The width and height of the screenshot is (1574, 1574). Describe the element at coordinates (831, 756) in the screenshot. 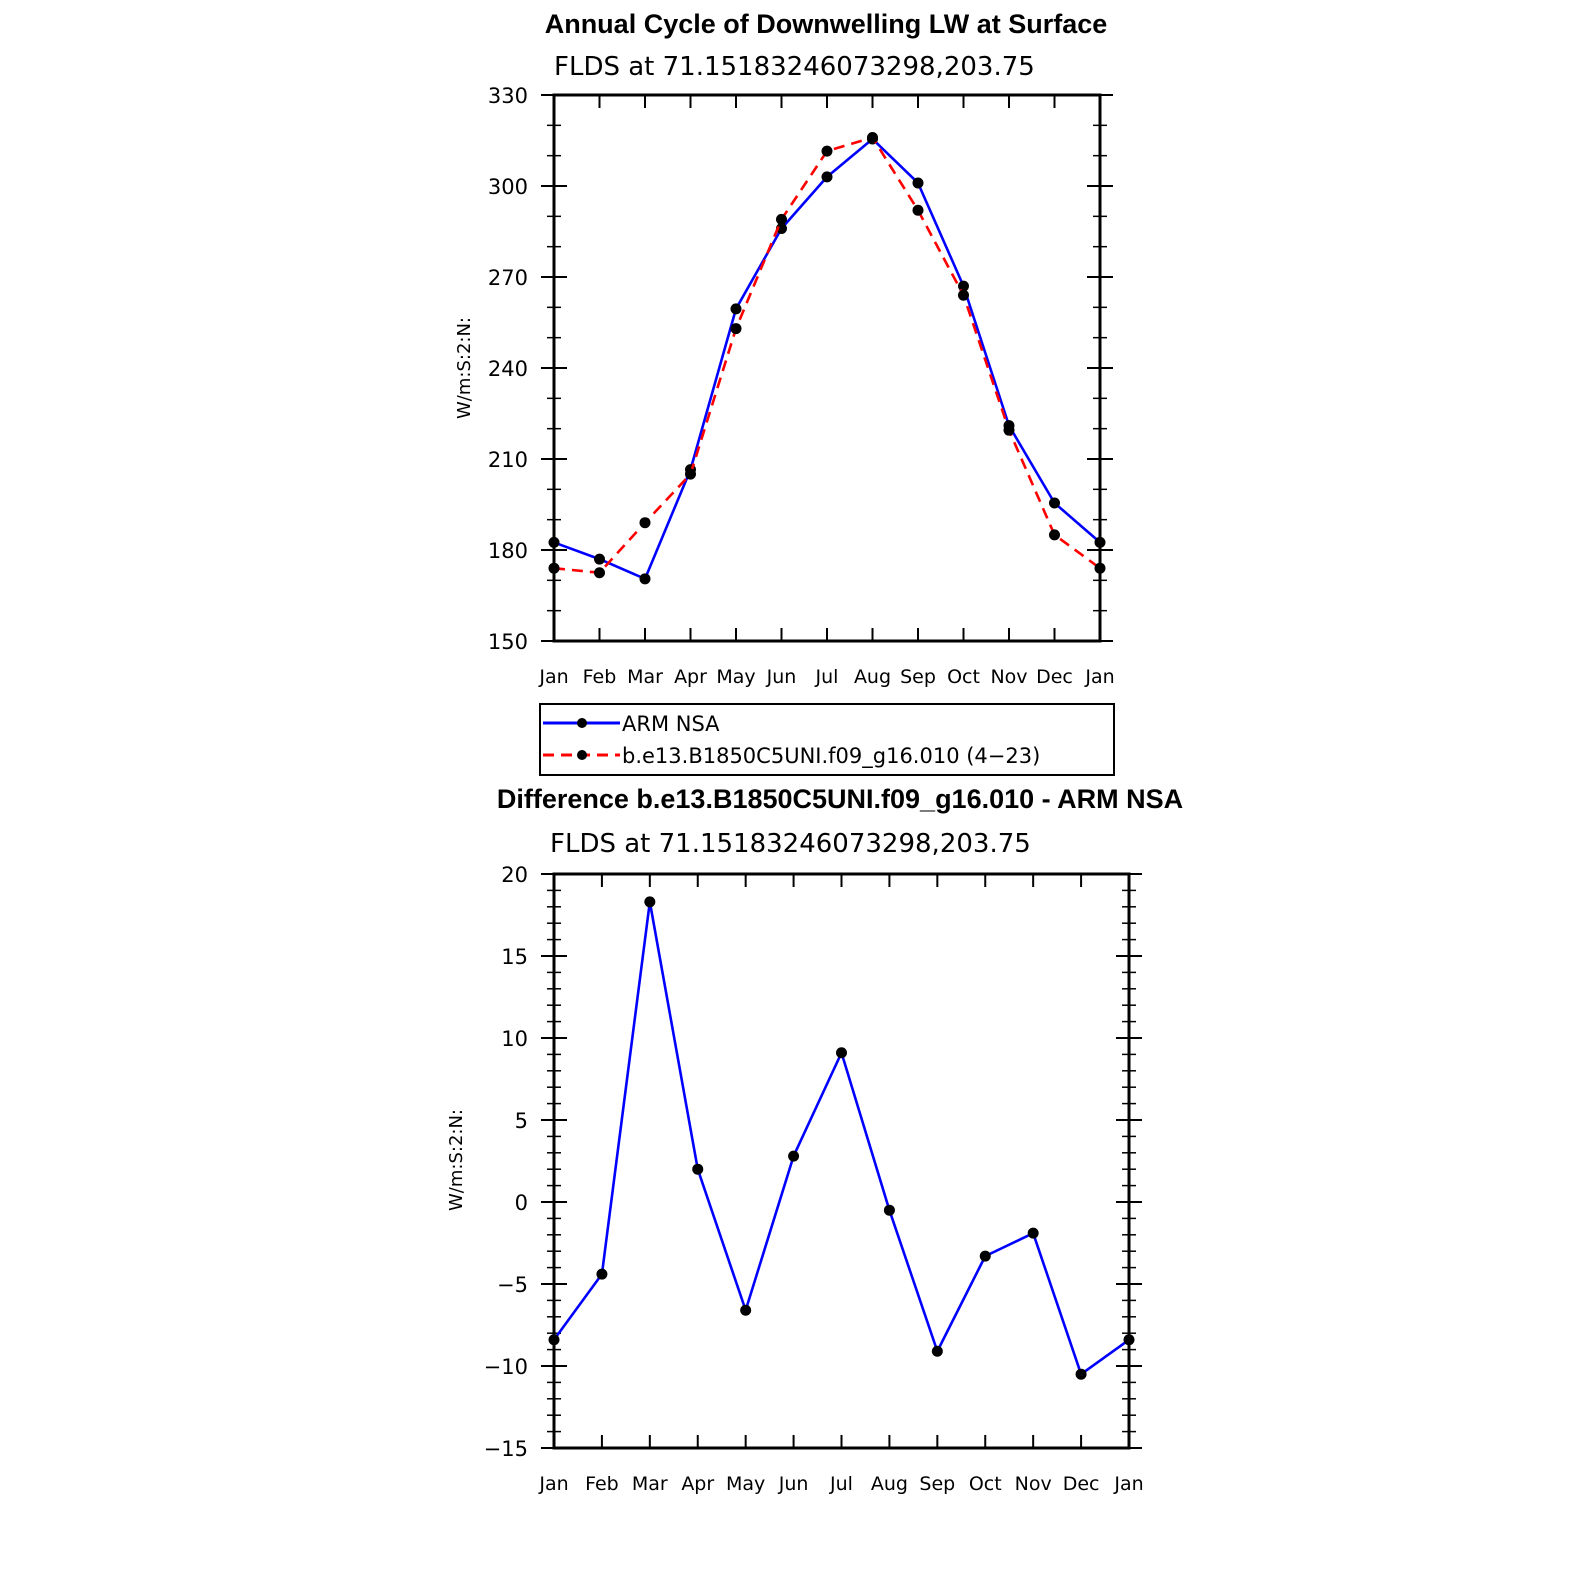

I see `legend-label-model: b.e13.B1850C5UNI.f09_g16.010 (4−23)` at that location.